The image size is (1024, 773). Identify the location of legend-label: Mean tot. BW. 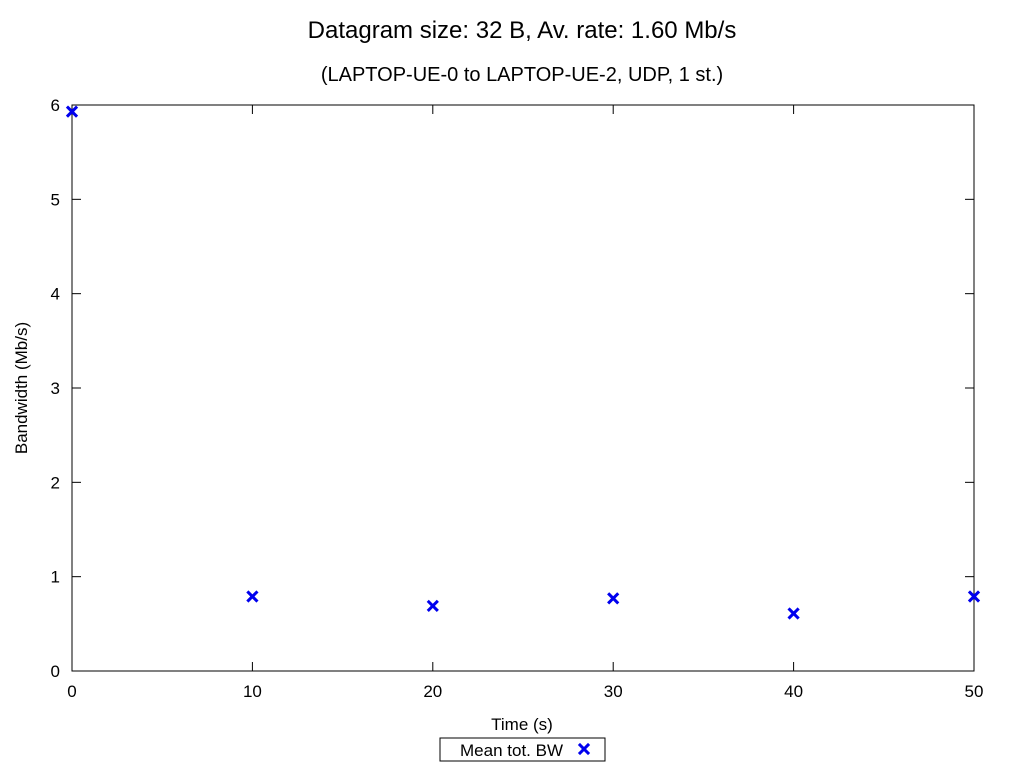
(511, 750).